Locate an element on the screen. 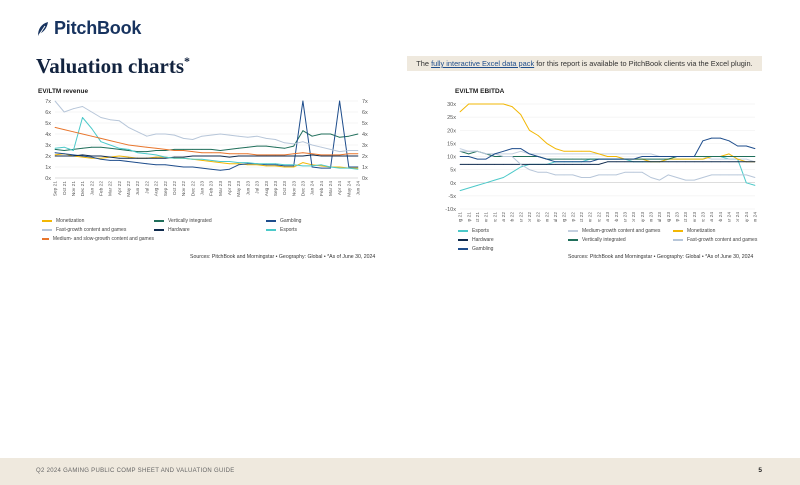  legend-label: Medium-growth content and games is located at coordinates (621, 231).